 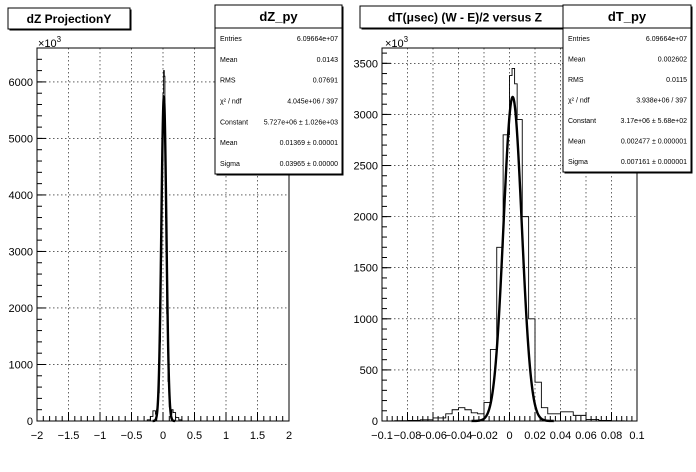 What do you see at coordinates (661, 101) in the screenshot?
I see `stats-row-value: 3.938e+06 / 397` at bounding box center [661, 101].